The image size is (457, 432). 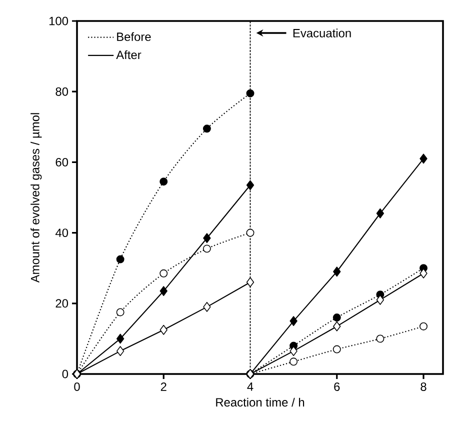 What do you see at coordinates (322, 33) in the screenshot?
I see `annotation: Evacuation` at bounding box center [322, 33].